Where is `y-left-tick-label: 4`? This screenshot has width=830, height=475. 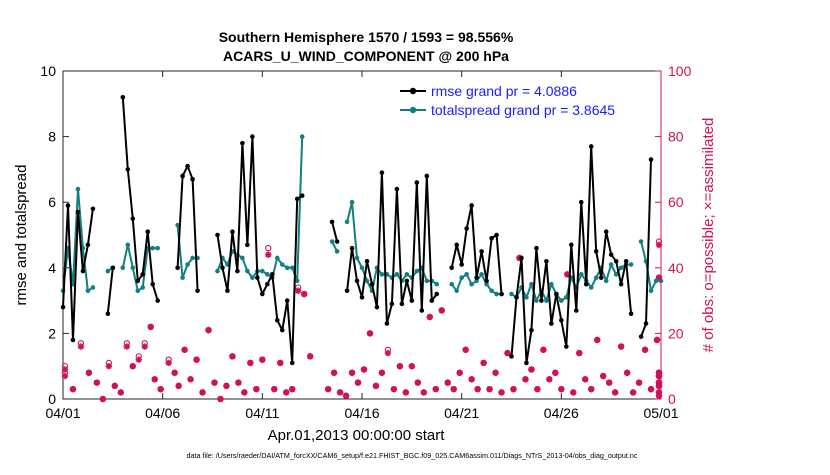
y-left-tick-label: 4 is located at coordinates (52, 268).